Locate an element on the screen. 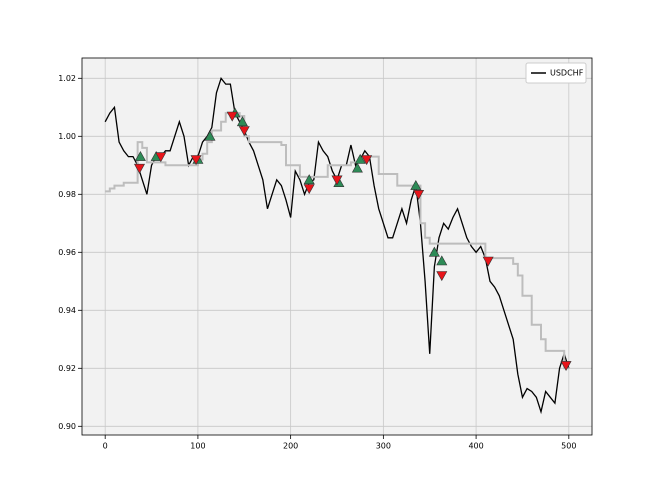 The image size is (658, 491). y-tick-label: 0.92 is located at coordinates (67, 368).